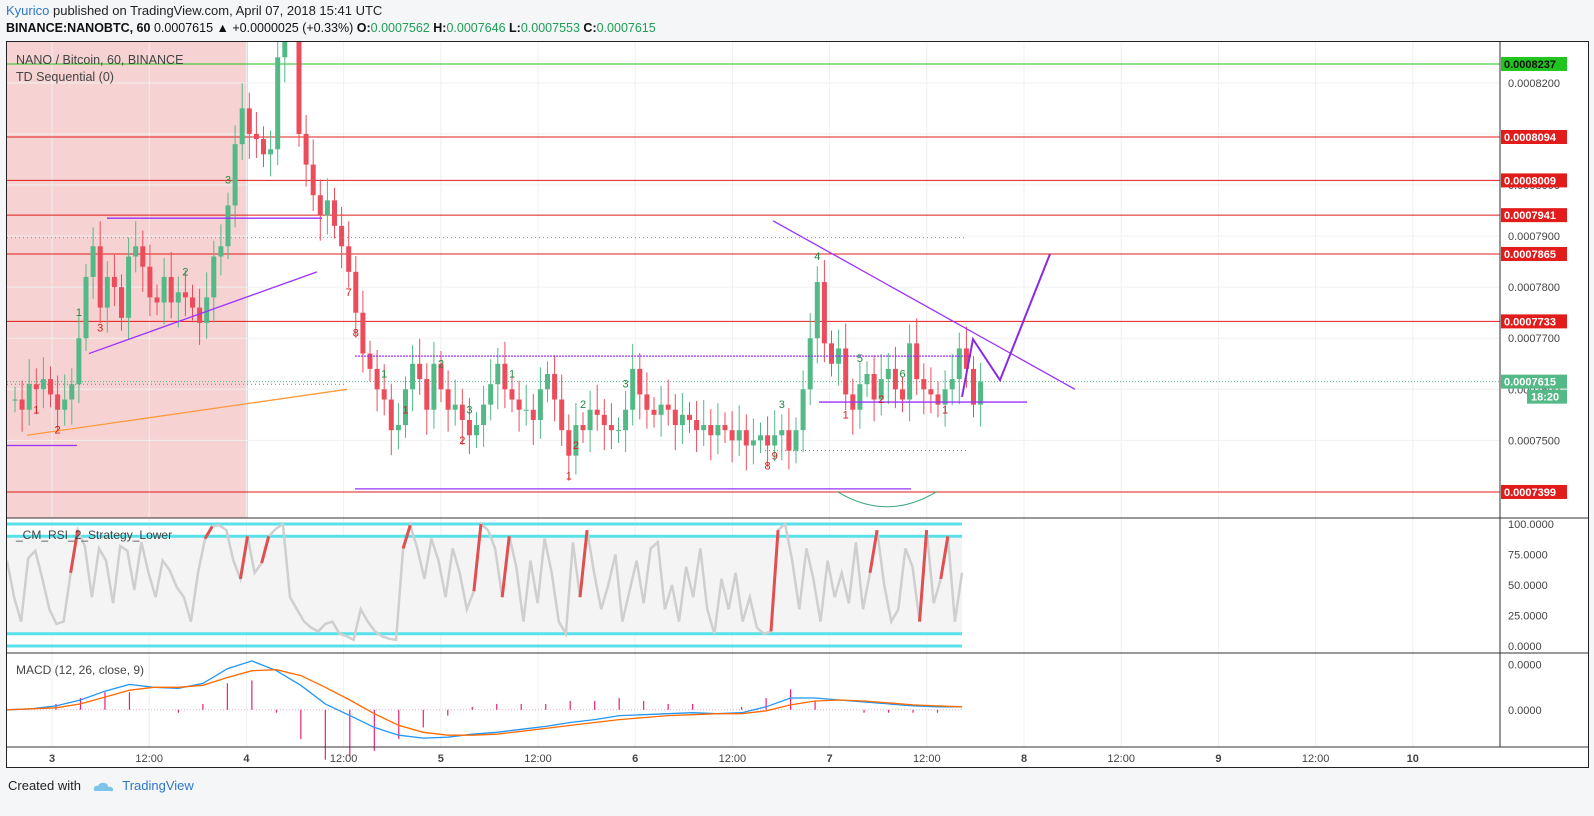 This screenshot has height=816, width=1594. What do you see at coordinates (158, 785) in the screenshot?
I see `tradingview-link: TradingView` at bounding box center [158, 785].